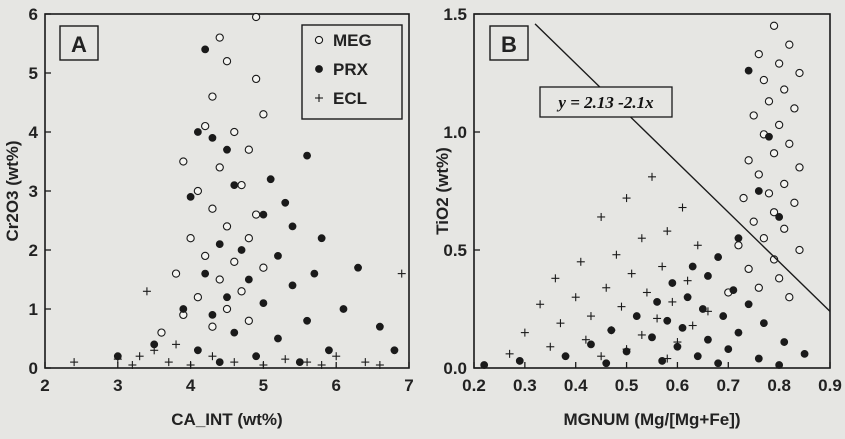 The height and width of the screenshot is (439, 845). What do you see at coordinates (79, 44) in the screenshot?
I see `panel-a-label: A` at bounding box center [79, 44].